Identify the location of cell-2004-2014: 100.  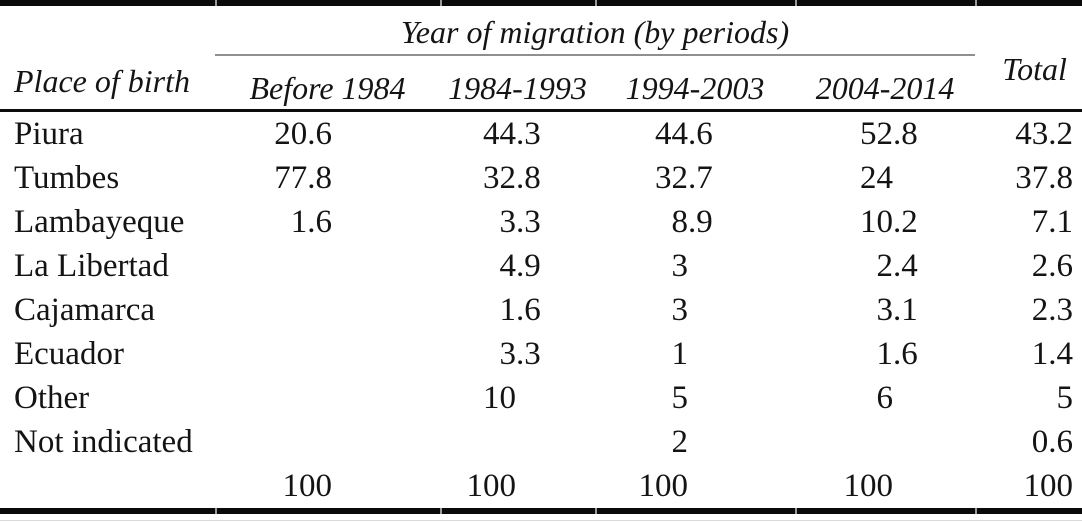
(868, 485).